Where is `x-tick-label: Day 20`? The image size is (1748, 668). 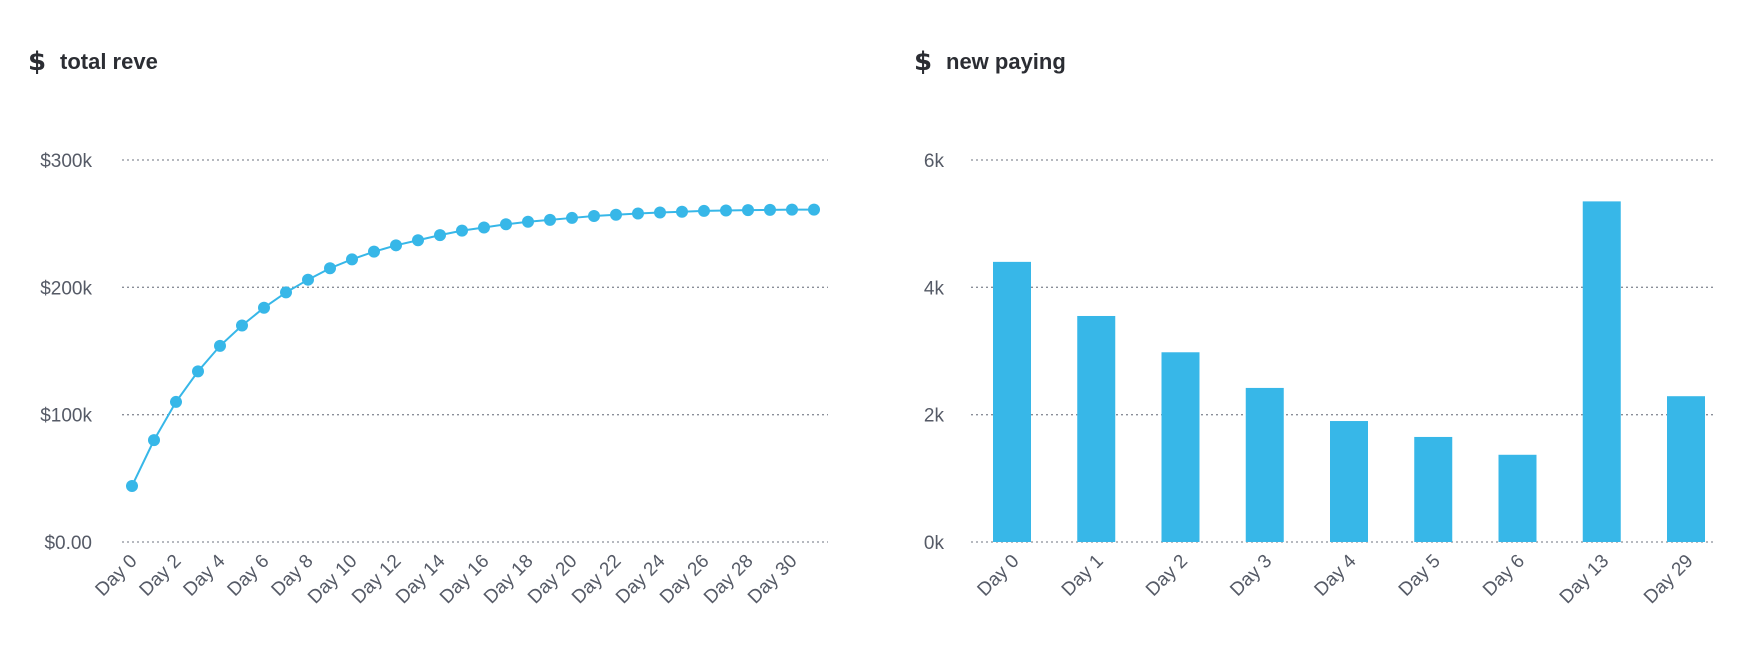 x-tick-label: Day 20 is located at coordinates (552, 579).